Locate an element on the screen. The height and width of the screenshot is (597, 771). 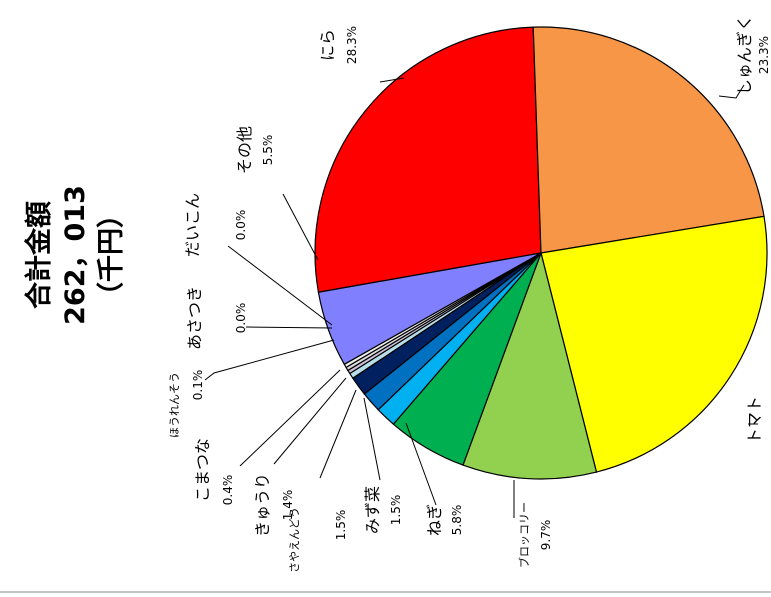
slice-name-label: ブロッコリー is located at coordinates (524, 535).